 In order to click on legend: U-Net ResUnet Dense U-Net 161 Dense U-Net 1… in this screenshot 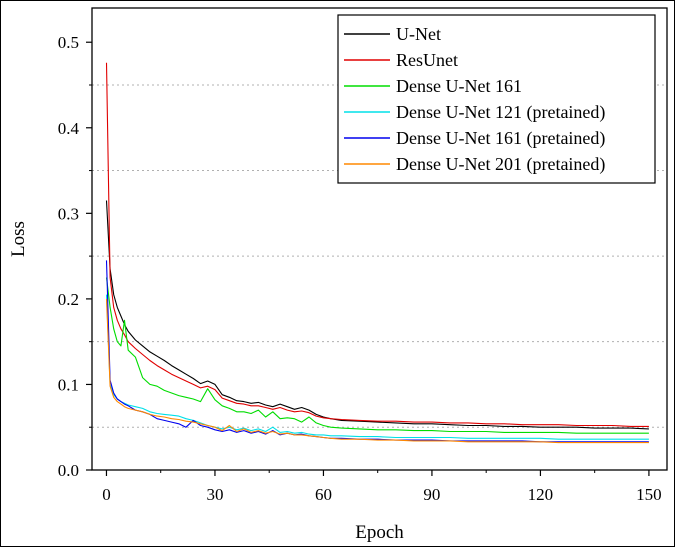, I will do `click(496, 99)`.